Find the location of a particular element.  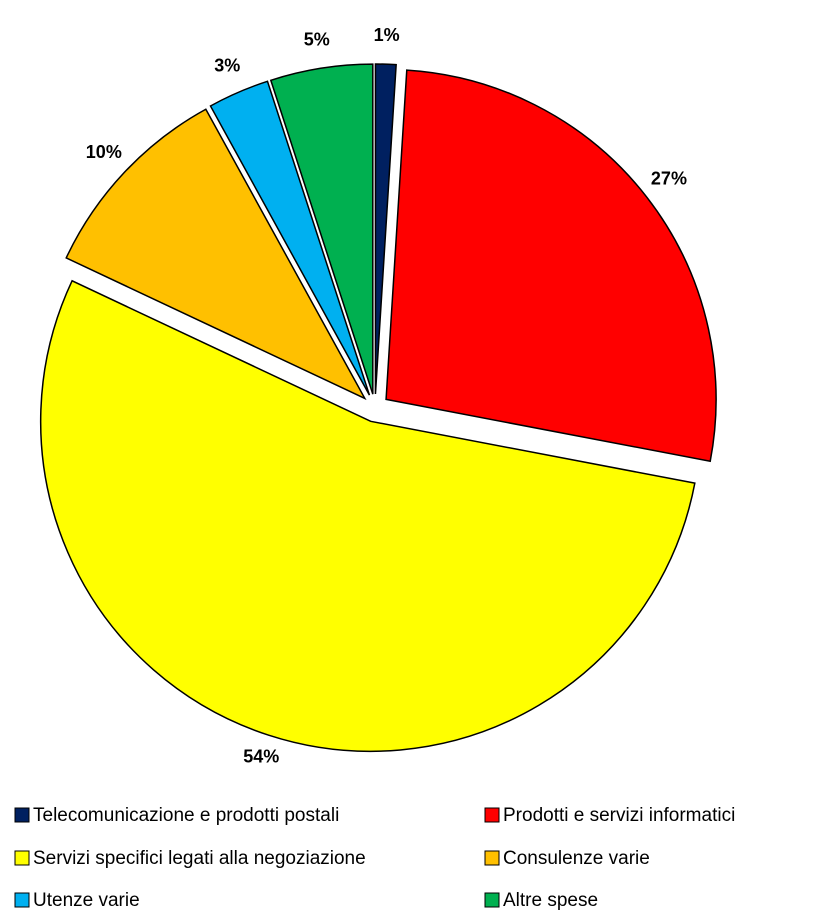

data-label: 54% is located at coordinates (261, 757).